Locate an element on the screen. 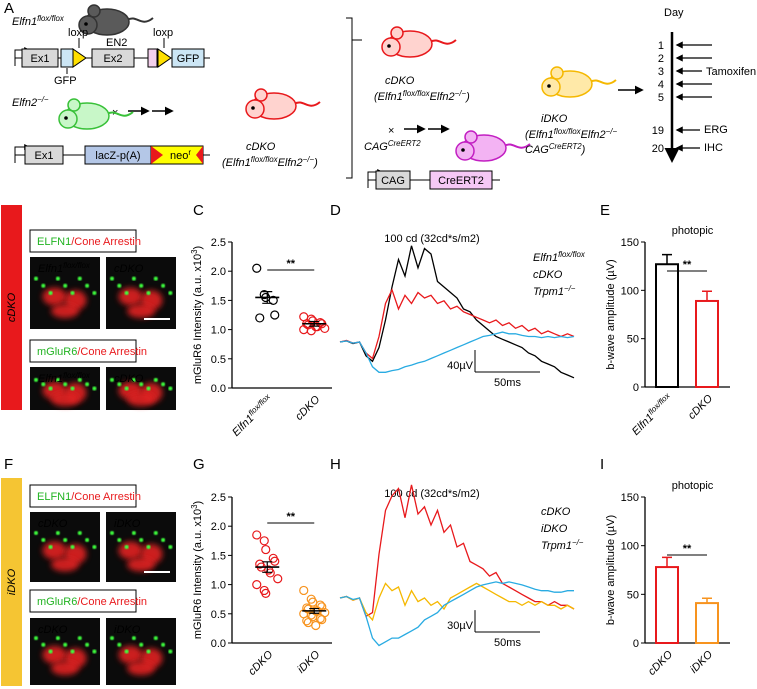 The image size is (757, 689). stain-label-part: mGluR6 is located at coordinates (57, 352).